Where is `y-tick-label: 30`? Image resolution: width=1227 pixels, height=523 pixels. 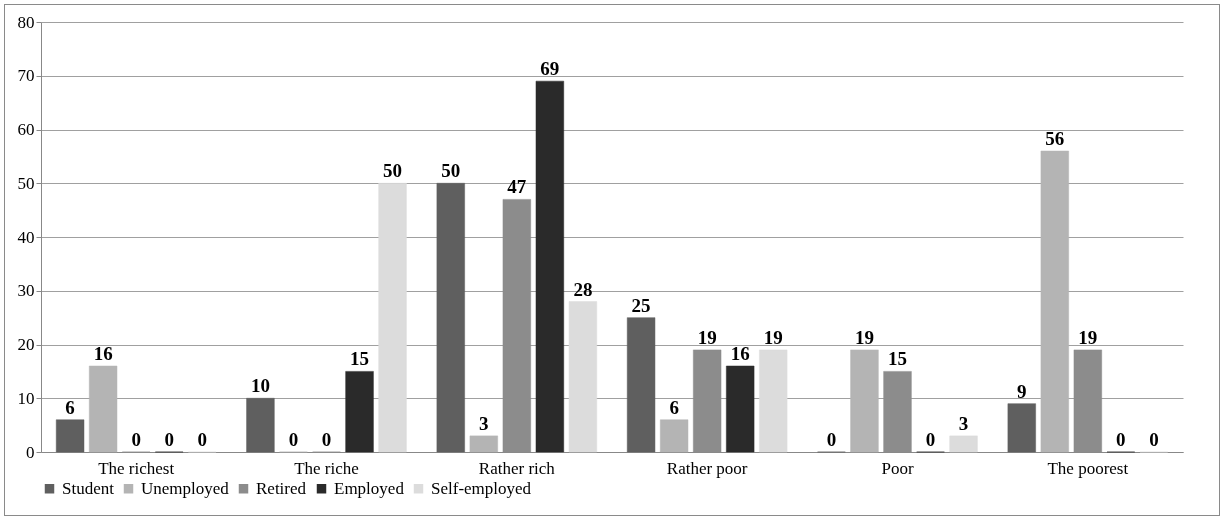
y-tick-label: 30 is located at coordinates (26, 291).